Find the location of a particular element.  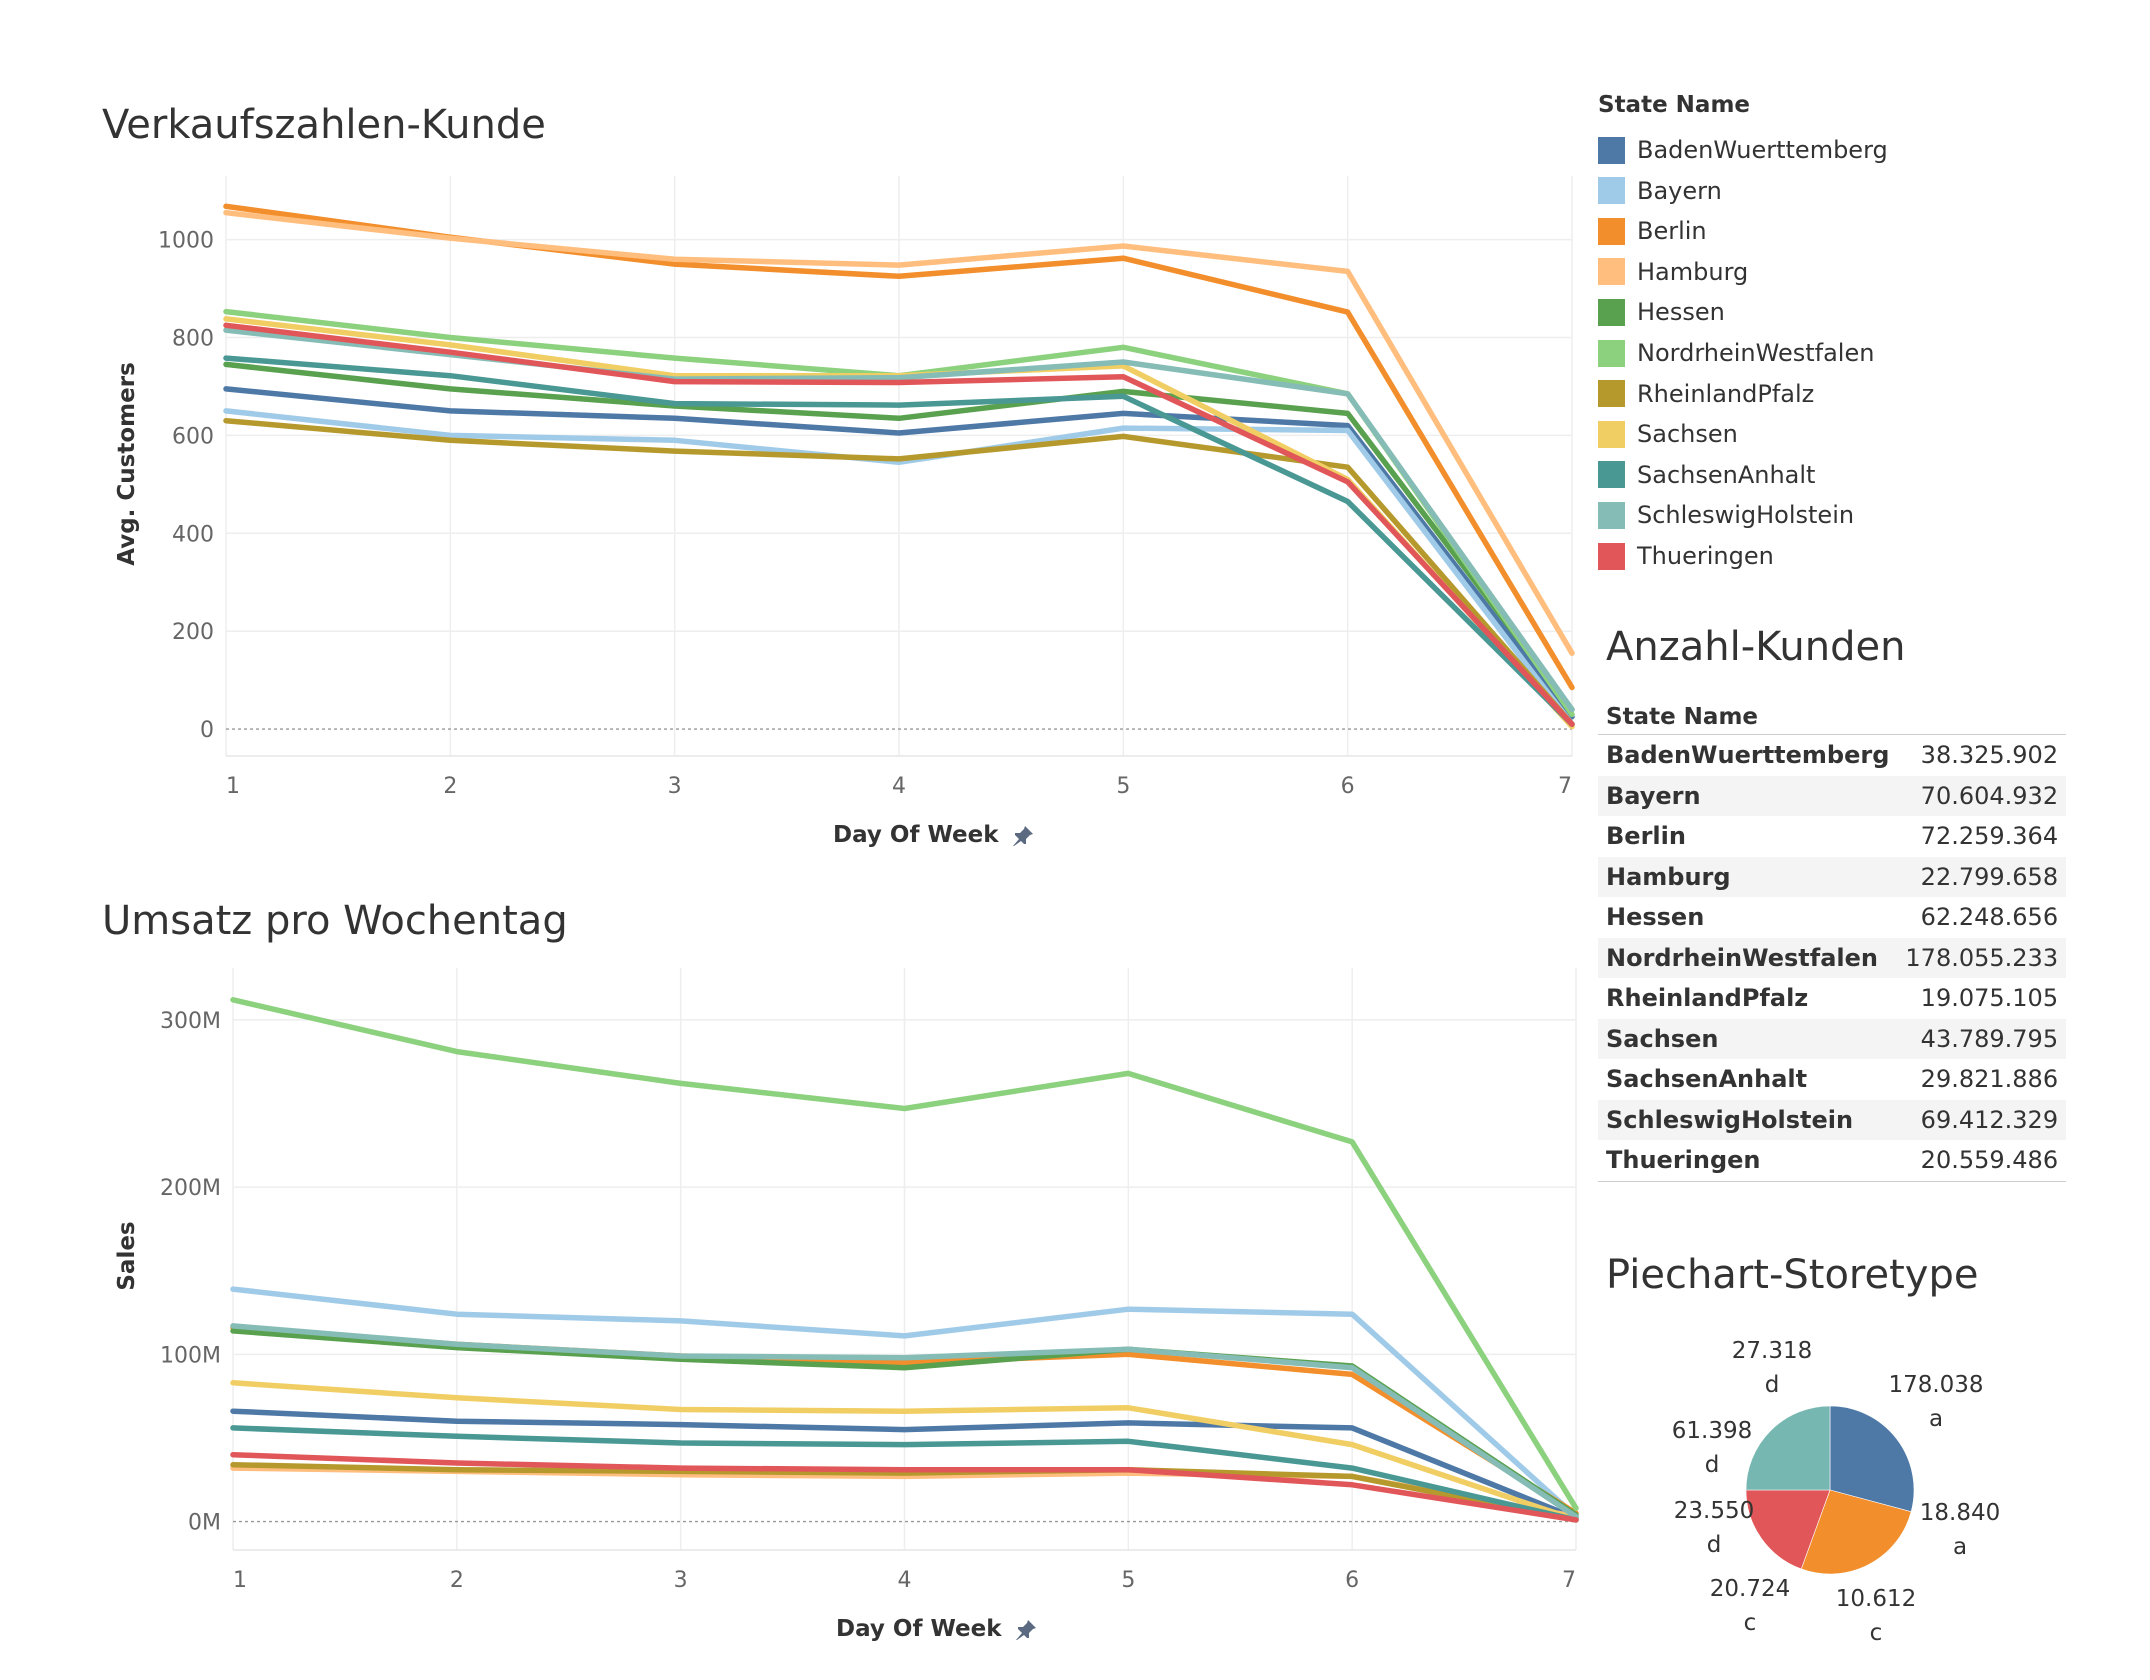

x-tick-label: 7 is located at coordinates (1569, 1580).